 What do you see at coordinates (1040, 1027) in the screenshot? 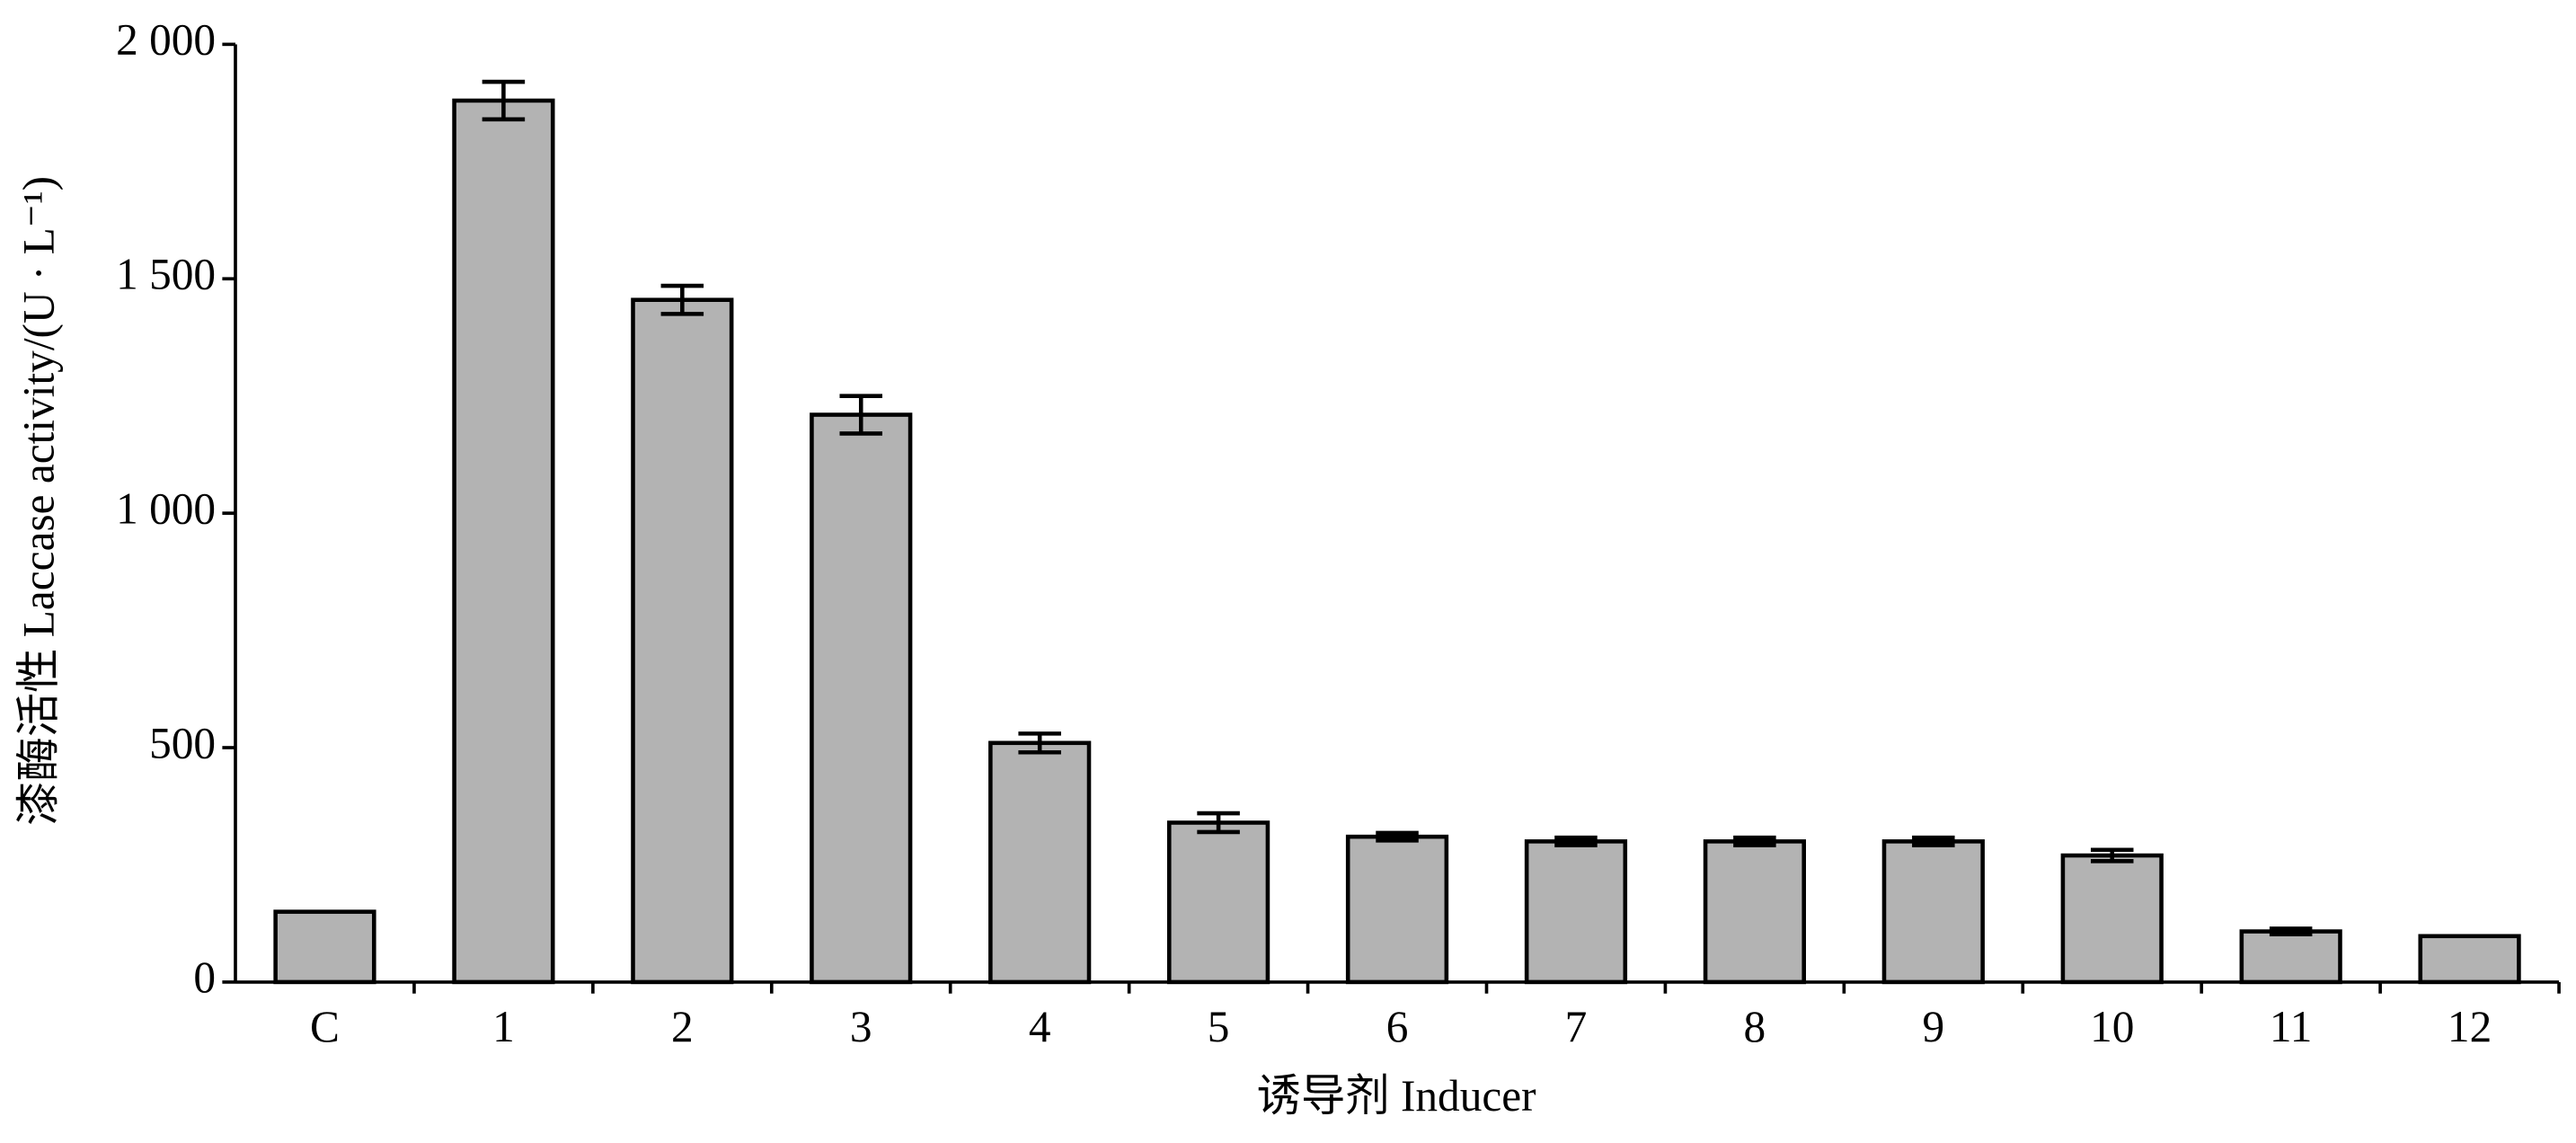
I see `x-tick-label: 4` at bounding box center [1040, 1027].